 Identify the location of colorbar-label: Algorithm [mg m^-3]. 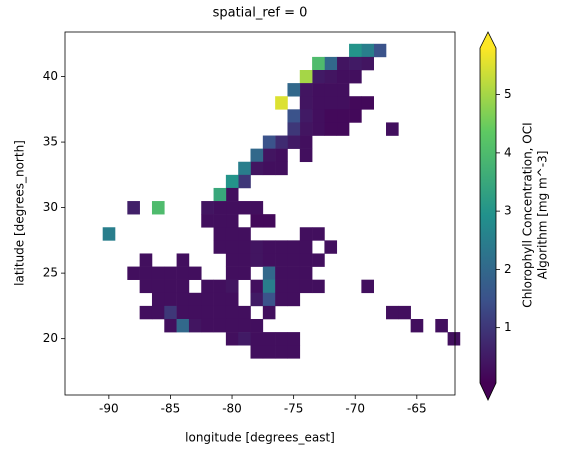
(543, 215).